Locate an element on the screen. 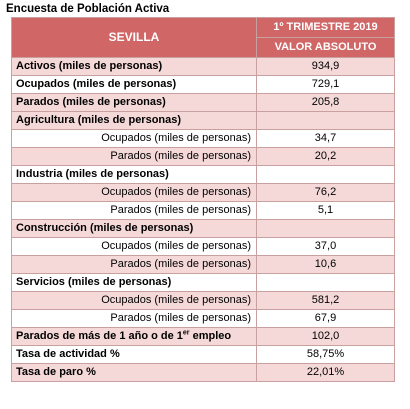 The height and width of the screenshot is (409, 410). table-row: Construcción (miles de personas) is located at coordinates (203, 228).